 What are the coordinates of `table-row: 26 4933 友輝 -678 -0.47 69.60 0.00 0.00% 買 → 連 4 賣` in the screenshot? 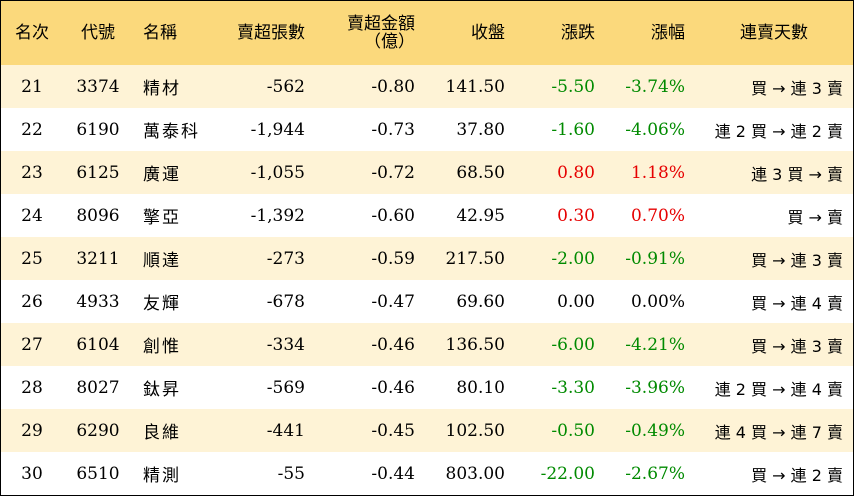 It's located at (427, 301).